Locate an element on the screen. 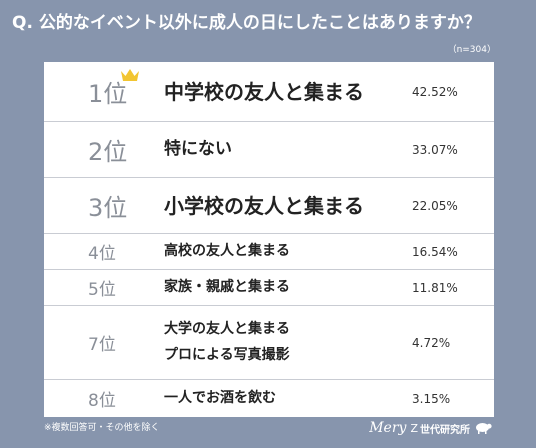 The height and width of the screenshot is (448, 536). table-row: 2位 特にない 33.07% is located at coordinates (269, 150).